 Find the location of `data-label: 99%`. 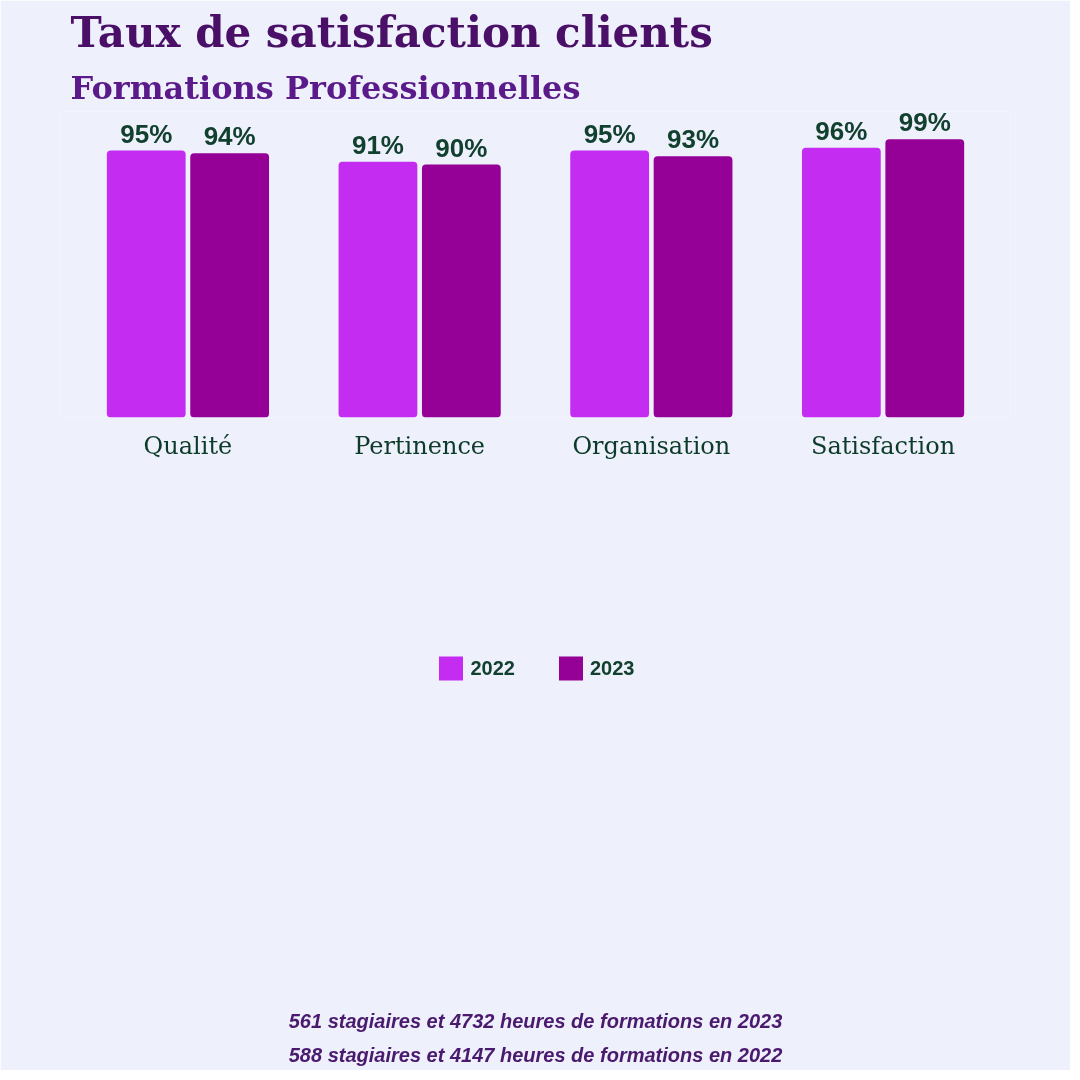

data-label: 99% is located at coordinates (924, 122).